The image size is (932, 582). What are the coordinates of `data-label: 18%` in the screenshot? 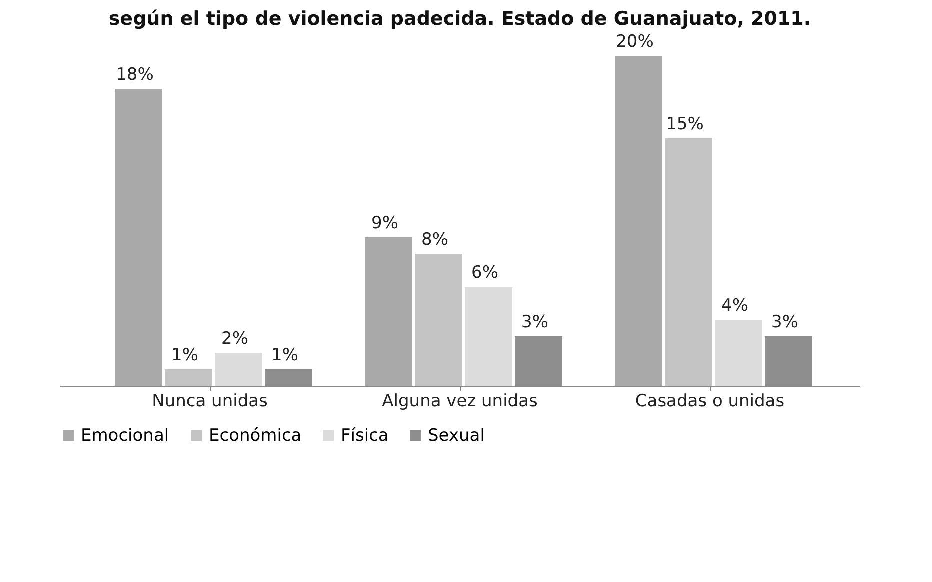 It's located at (135, 75).